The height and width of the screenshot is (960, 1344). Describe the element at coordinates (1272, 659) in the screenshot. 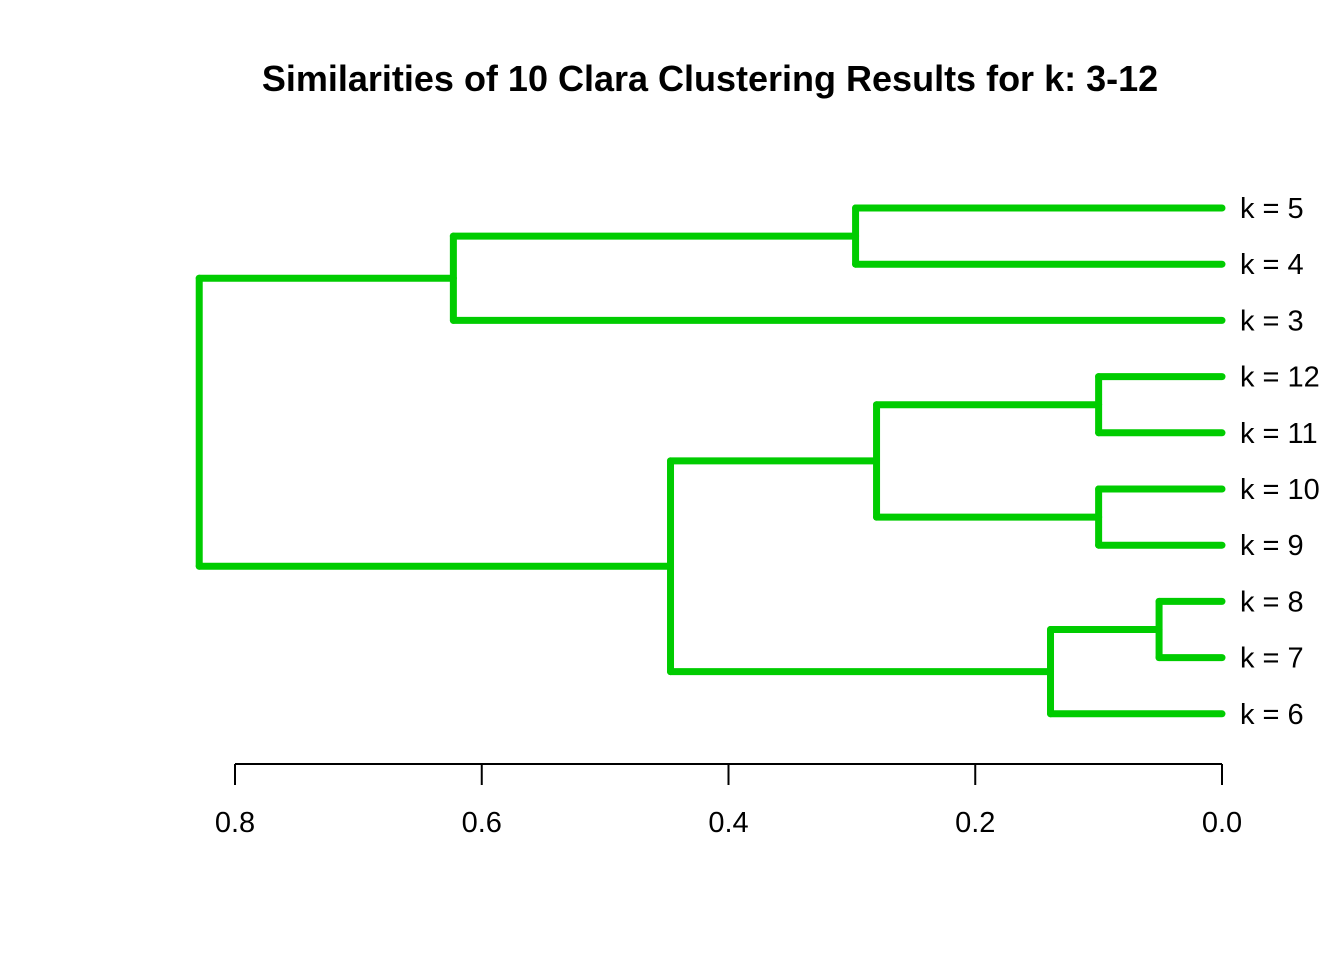

I see `leaf-label: k = 7` at that location.